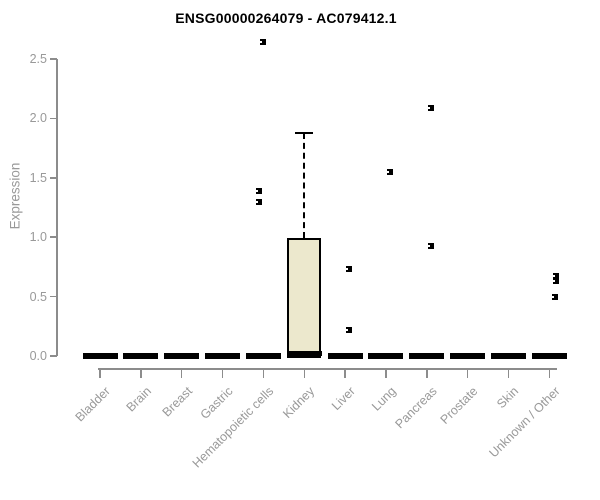  I want to click on boxplot-whisker-cap, so click(304, 133).